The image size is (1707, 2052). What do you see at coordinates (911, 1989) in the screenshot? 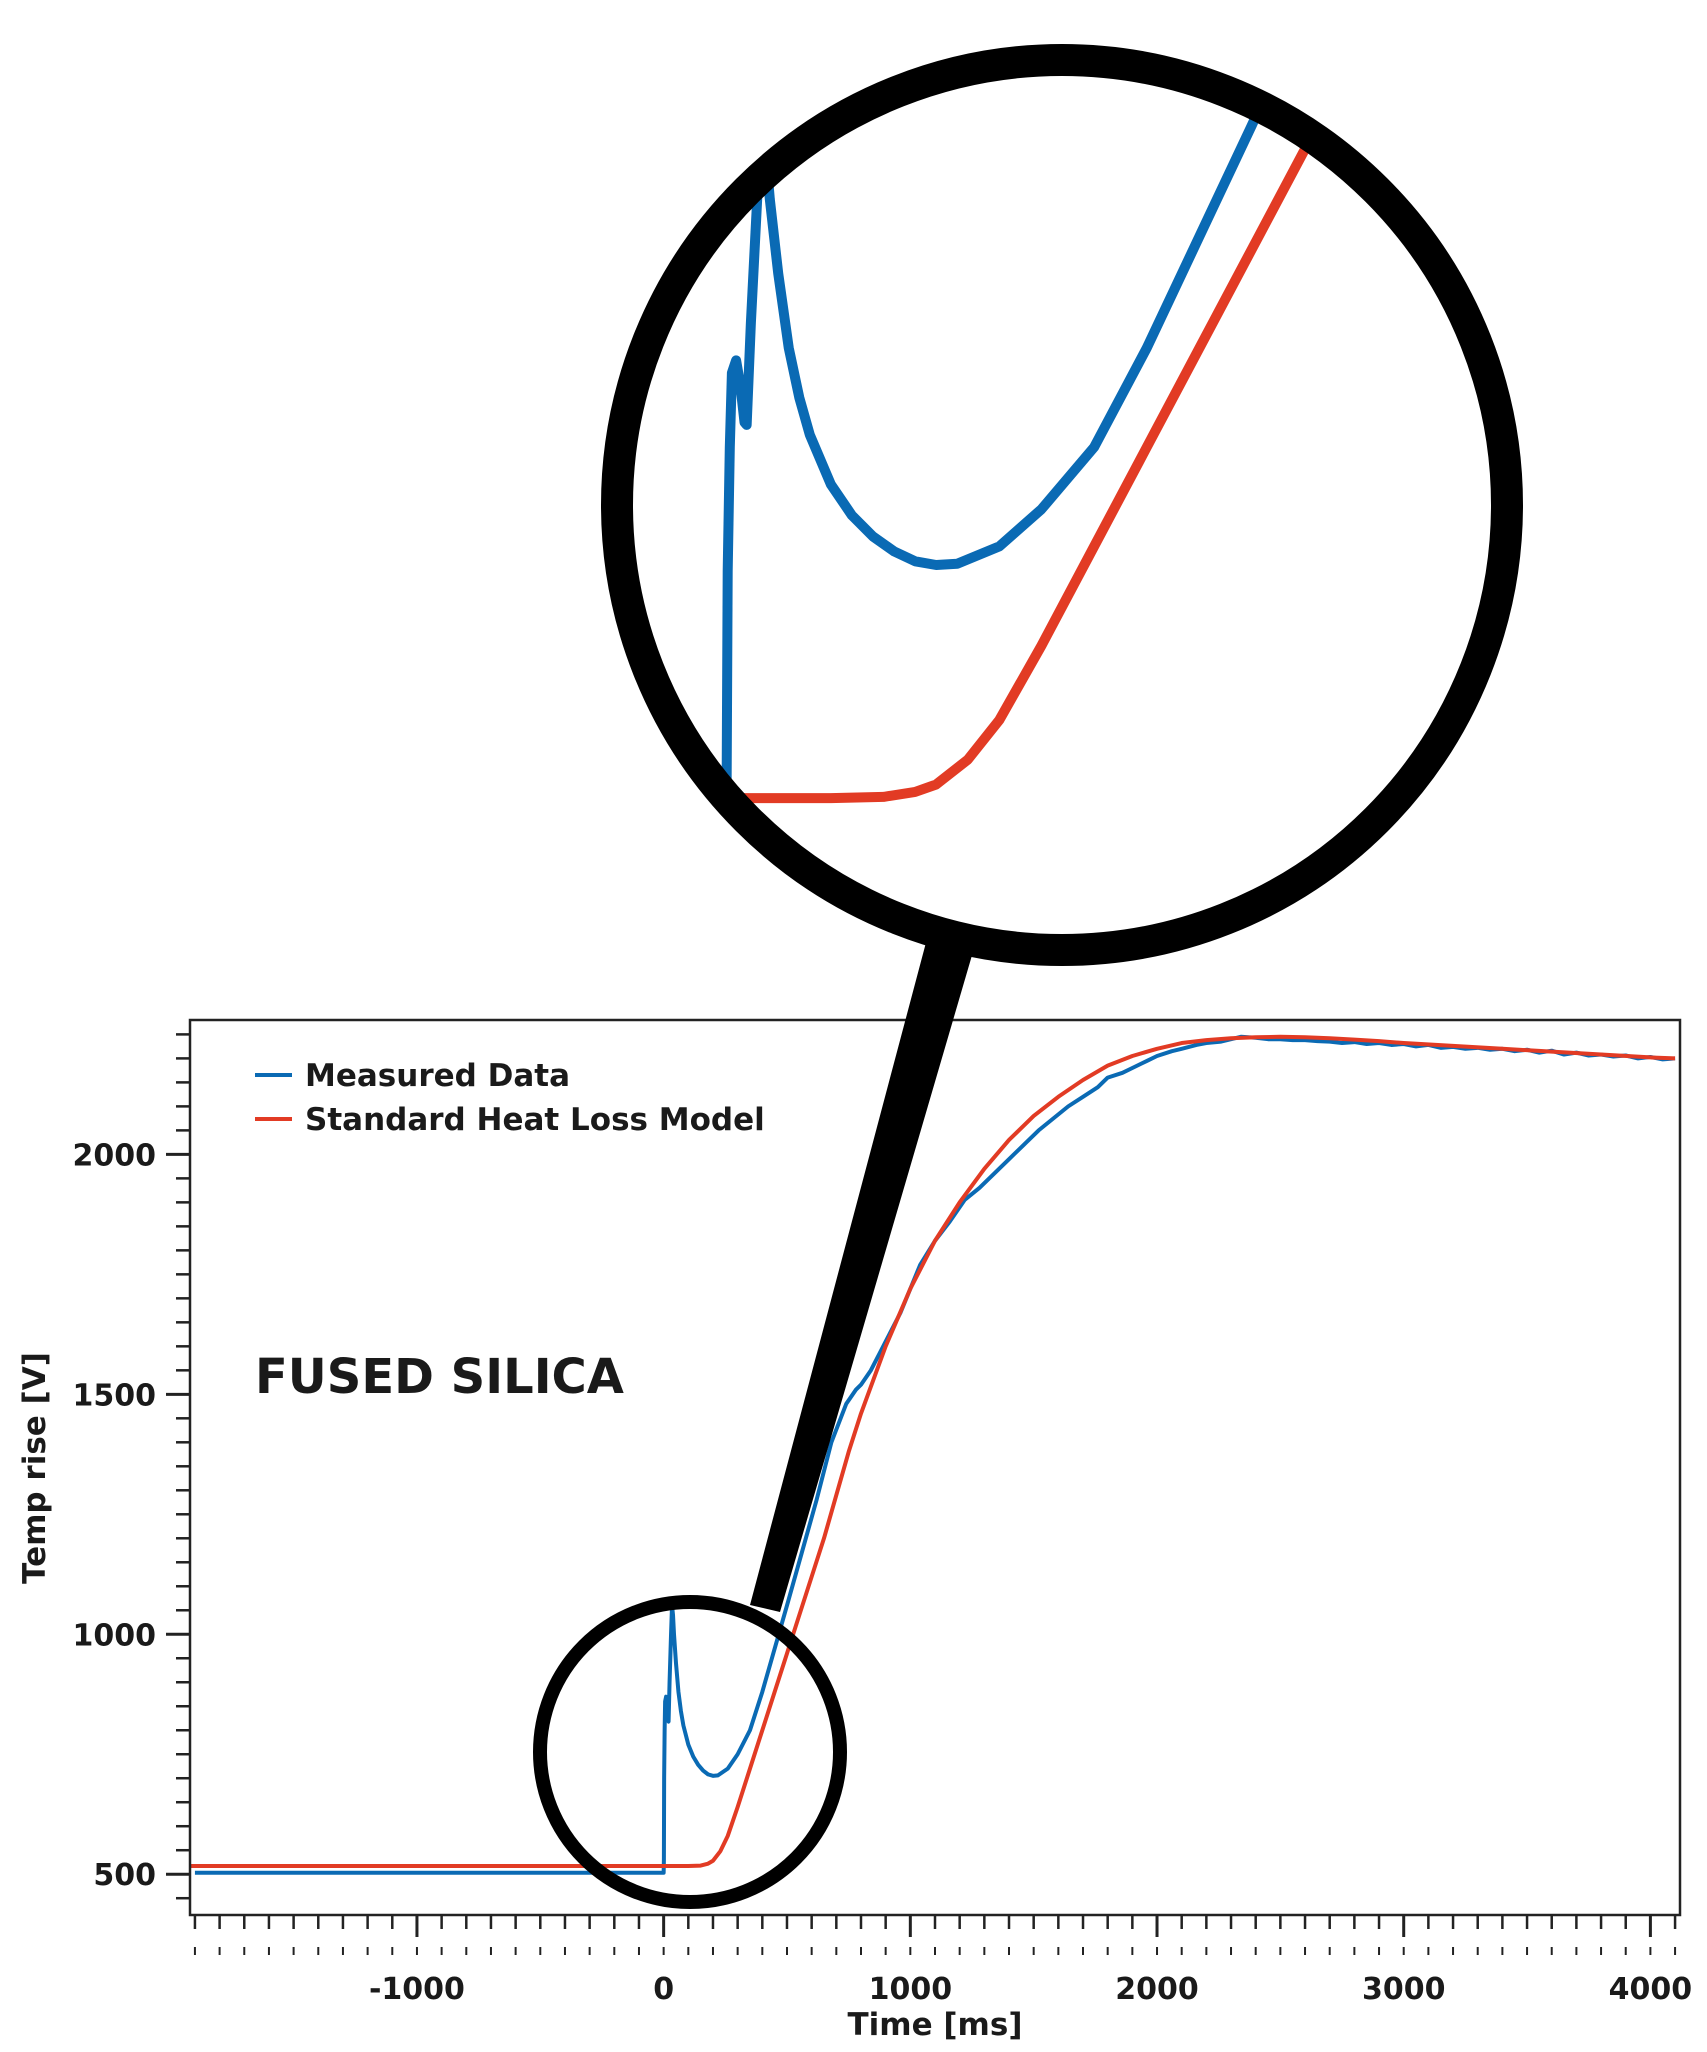
I see `x-tick-label: 1000` at bounding box center [911, 1989].